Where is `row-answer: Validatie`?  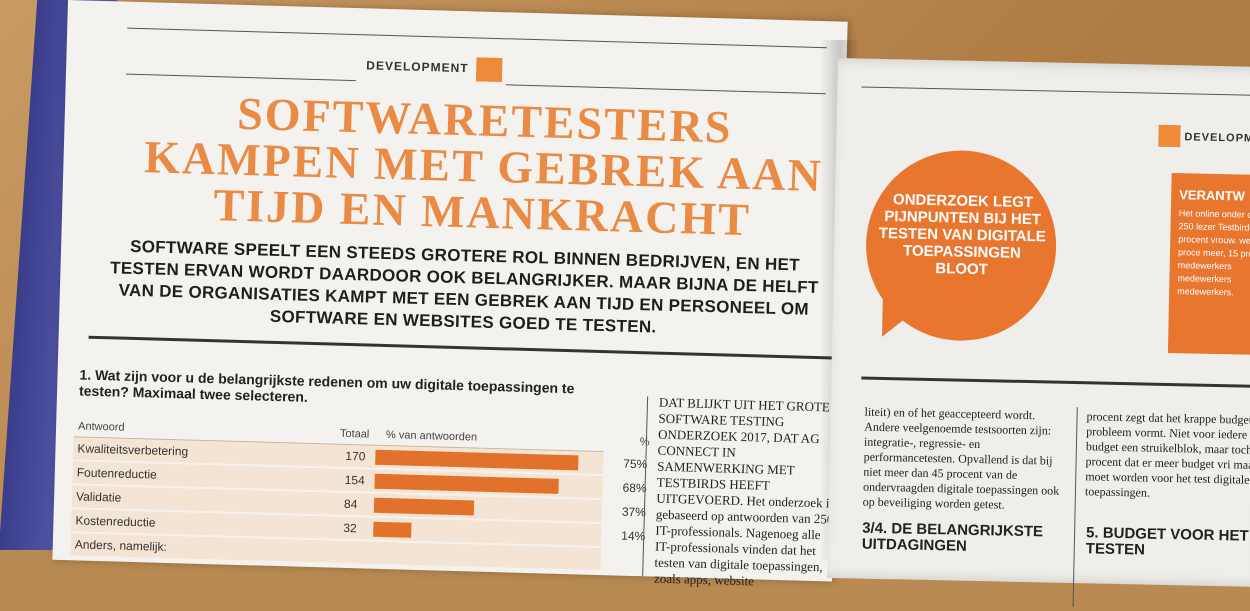
row-answer: Validatie is located at coordinates (99, 496).